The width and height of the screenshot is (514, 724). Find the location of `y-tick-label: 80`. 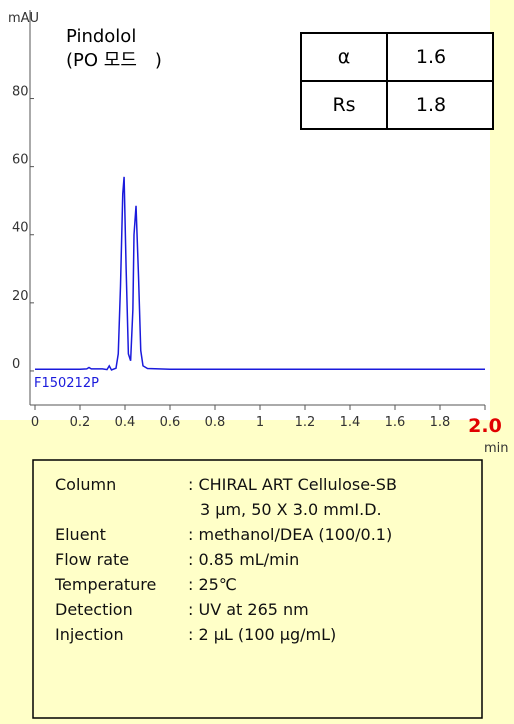

y-tick-label: 80 is located at coordinates (20, 92).